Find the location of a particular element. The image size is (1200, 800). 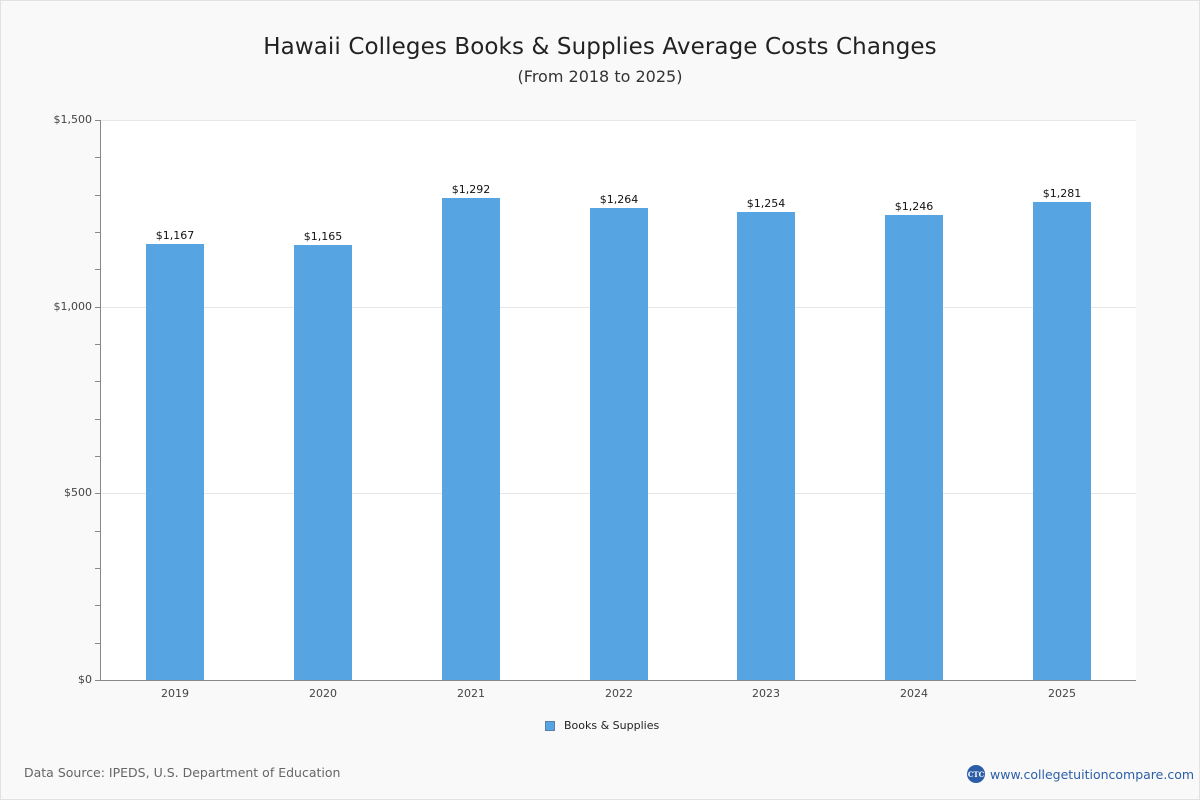

bar-value-label: $1,264 is located at coordinates (619, 199).